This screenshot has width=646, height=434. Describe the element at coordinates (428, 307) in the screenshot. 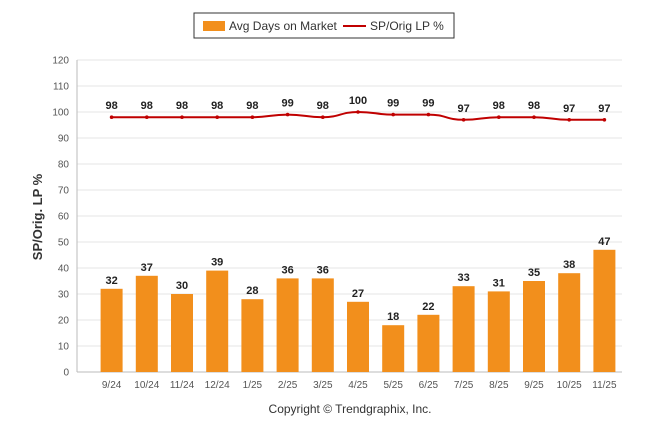

I see `bar-data-label: 22` at that location.